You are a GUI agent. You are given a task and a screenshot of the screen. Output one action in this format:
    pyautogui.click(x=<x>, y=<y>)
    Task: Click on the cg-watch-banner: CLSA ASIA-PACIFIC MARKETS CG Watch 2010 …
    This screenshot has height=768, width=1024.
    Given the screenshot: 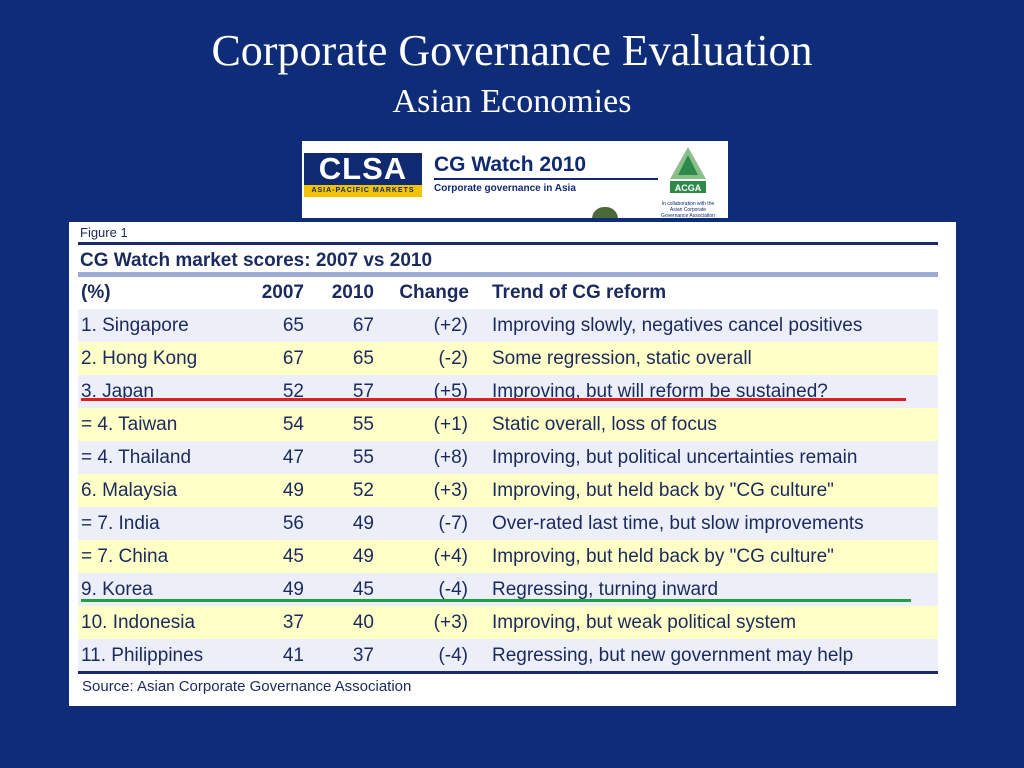 What is the action you would take?
    pyautogui.click(x=515, y=179)
    